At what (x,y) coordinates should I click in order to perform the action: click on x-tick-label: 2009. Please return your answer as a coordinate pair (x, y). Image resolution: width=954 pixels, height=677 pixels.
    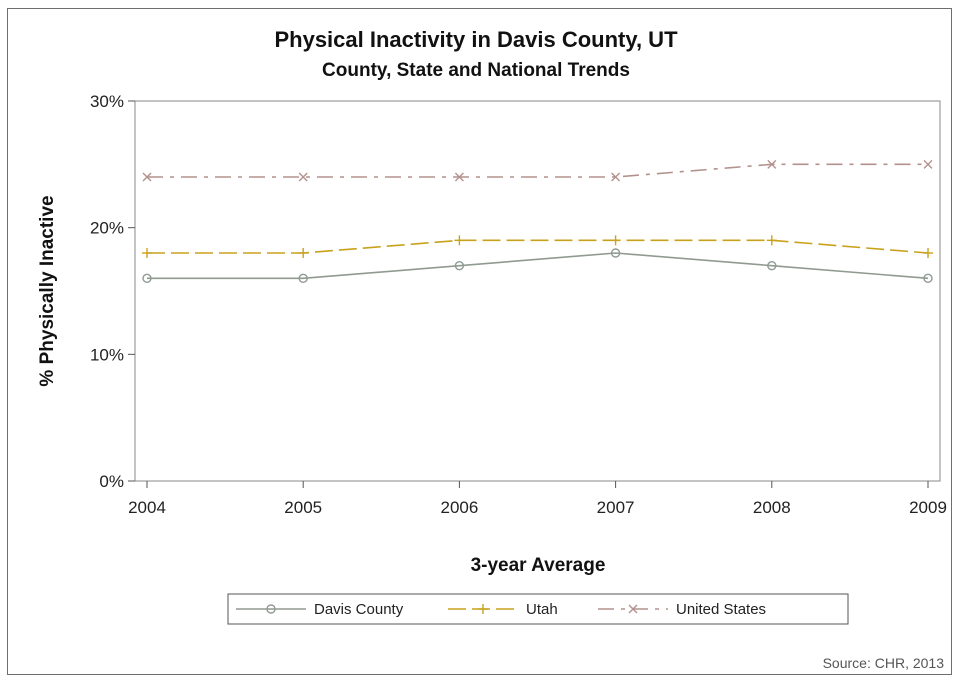
    Looking at the image, I should click on (928, 507).